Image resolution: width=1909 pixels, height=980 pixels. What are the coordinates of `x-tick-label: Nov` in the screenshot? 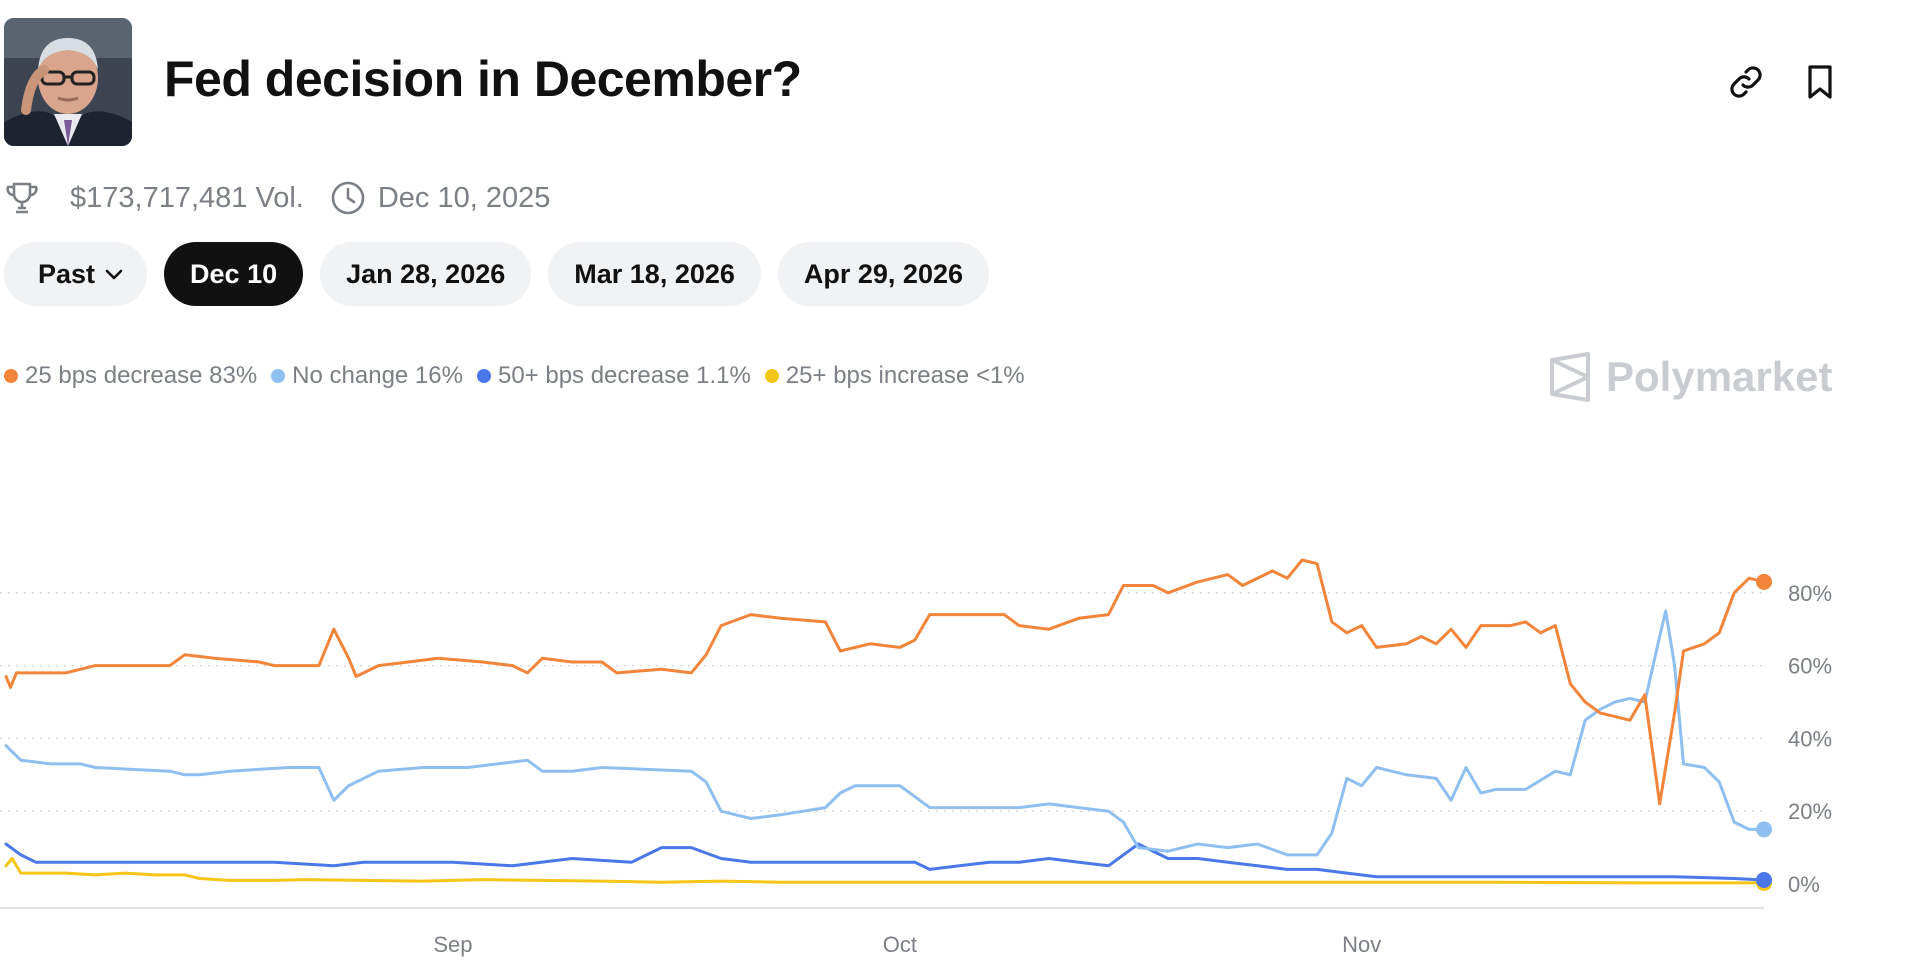 It's located at (1361, 944).